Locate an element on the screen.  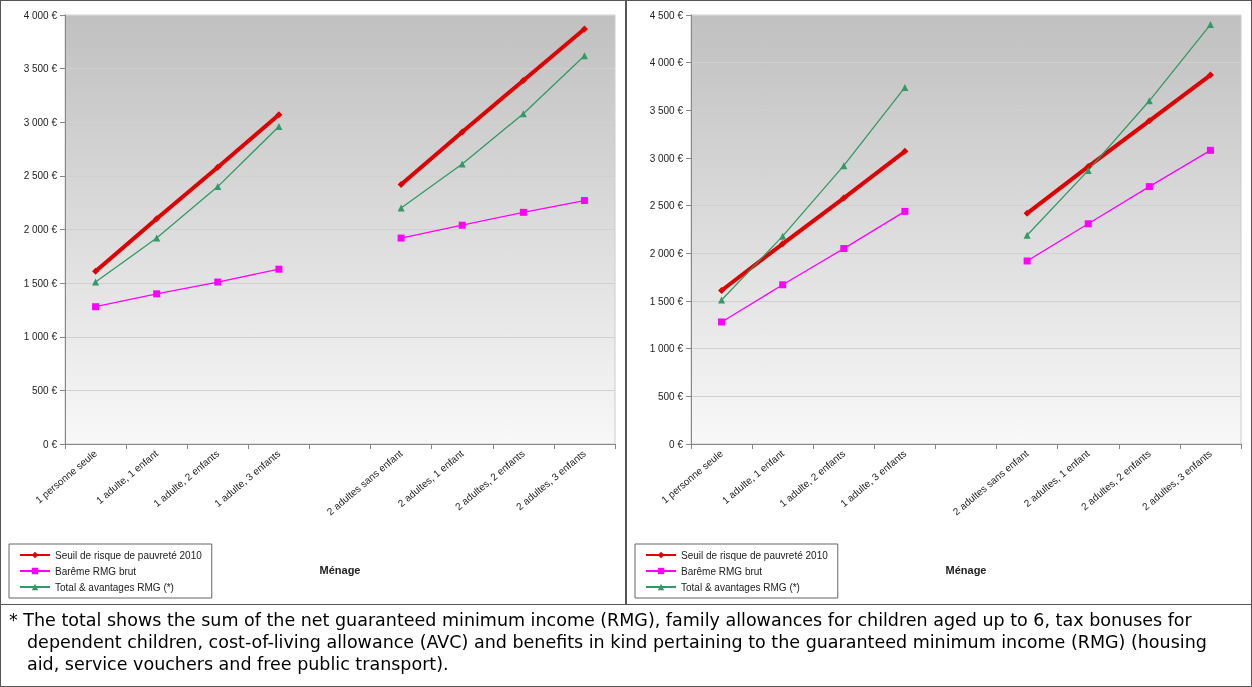
text: * The total shows the sum of the net guaranteed minimum income (RMG), family allowances for children aged up to 6, tax bonuses for dependent children, cost-of-living allowance (AVC) and benefits in kind pertaining to the guaranteed minimum income (RMG) (housing aid, service vouchers and free public transport). is located at coordinates (608, 642).